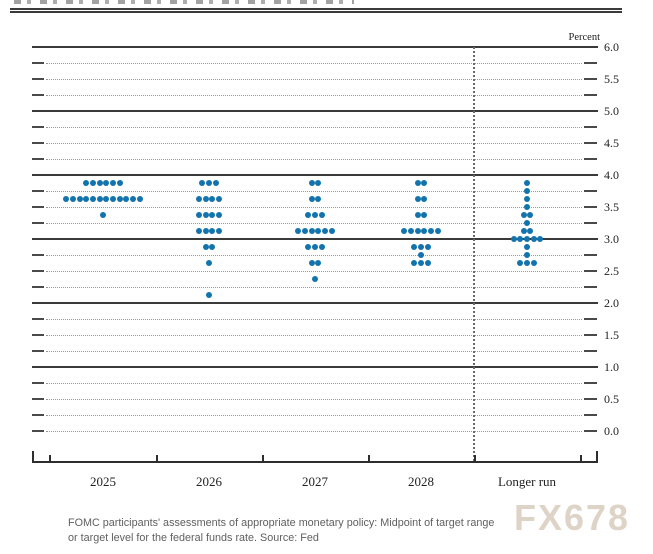 This screenshot has height=554, width=653. Describe the element at coordinates (315, 303) in the screenshot. I see `gridline-solid` at that location.